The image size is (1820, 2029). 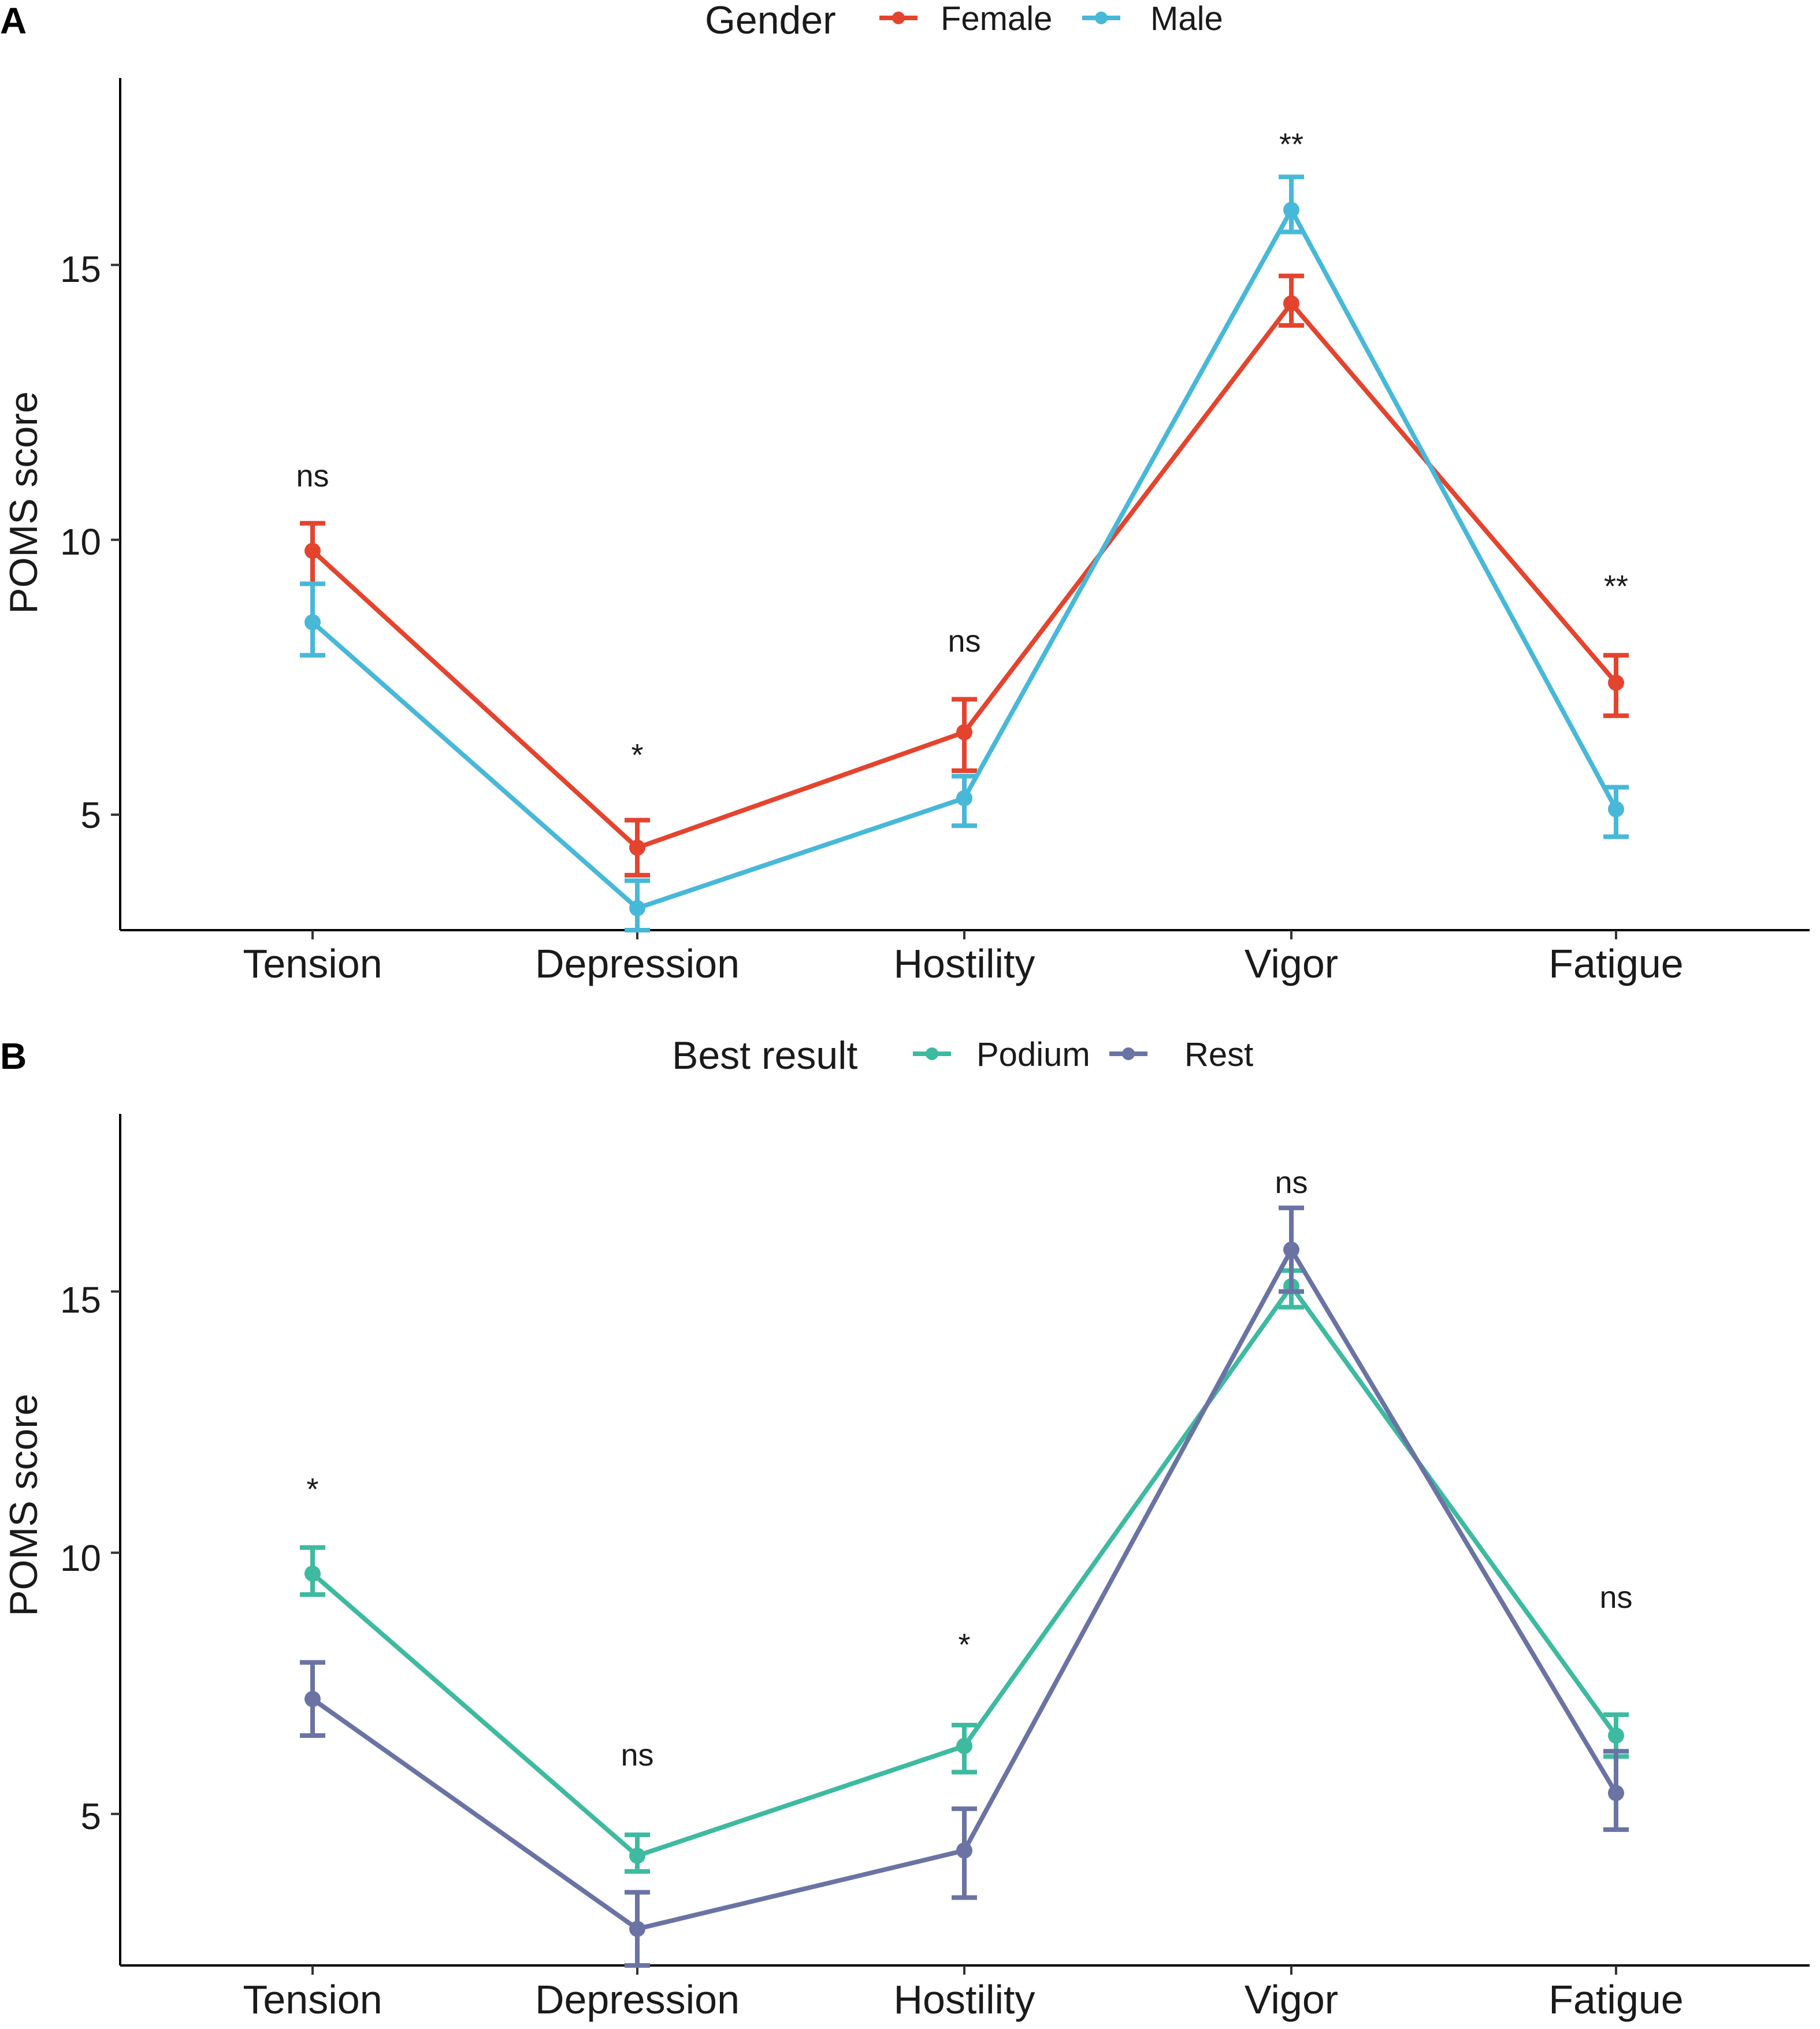 I want to click on significance-label-fatigue: **, so click(x=1616, y=586).